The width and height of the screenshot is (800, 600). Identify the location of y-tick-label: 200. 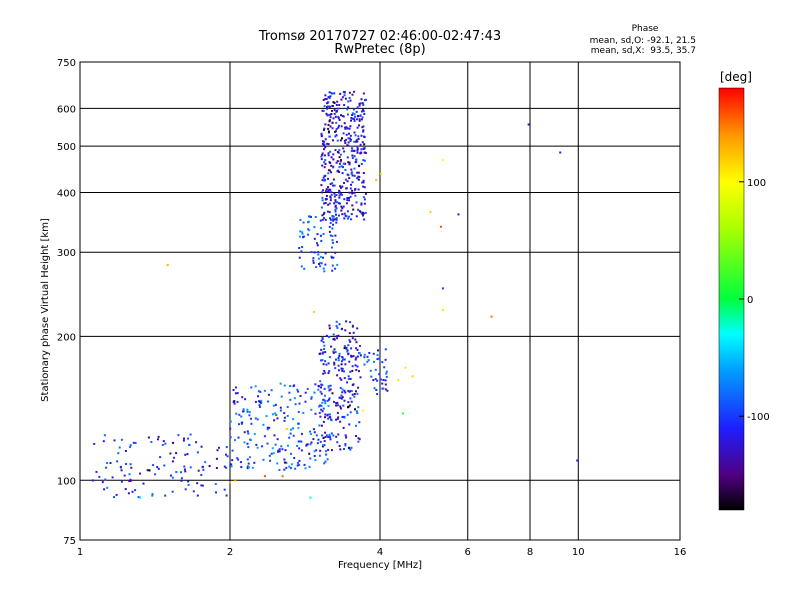
(66, 337).